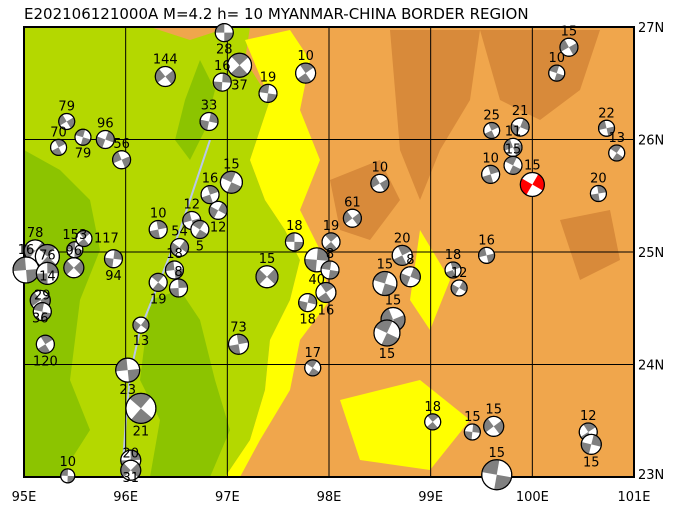  I want to click on depth-label: 18, so click(174, 254).